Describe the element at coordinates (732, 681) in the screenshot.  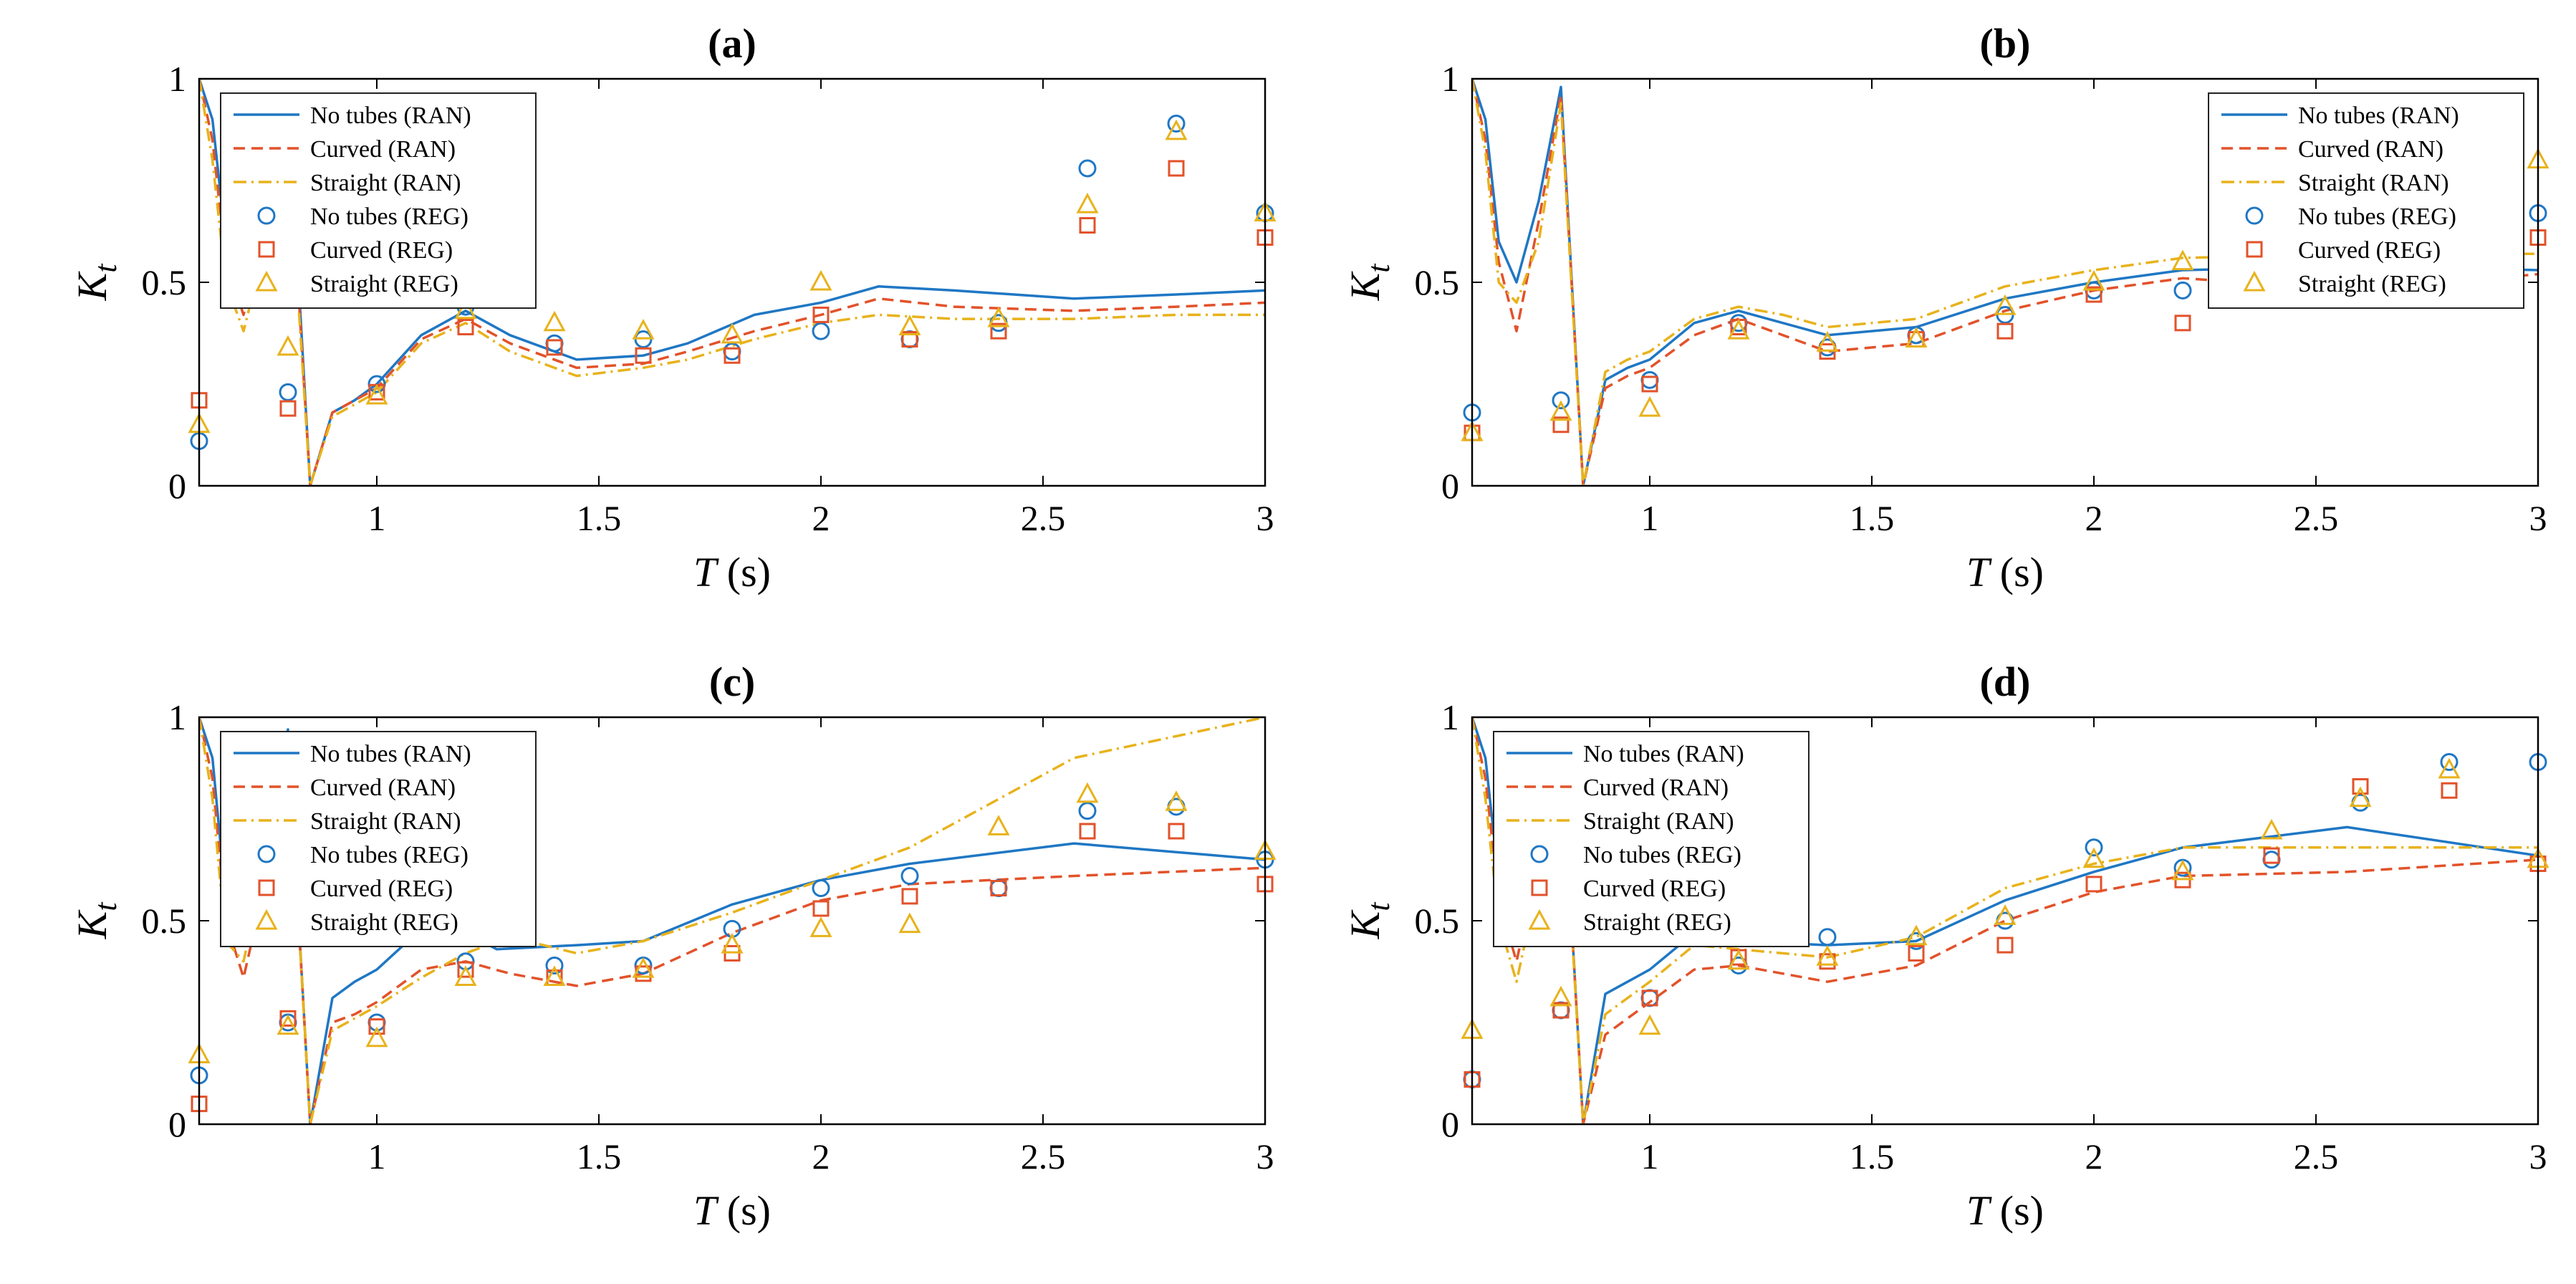
I see `panel-title: (c)` at that location.